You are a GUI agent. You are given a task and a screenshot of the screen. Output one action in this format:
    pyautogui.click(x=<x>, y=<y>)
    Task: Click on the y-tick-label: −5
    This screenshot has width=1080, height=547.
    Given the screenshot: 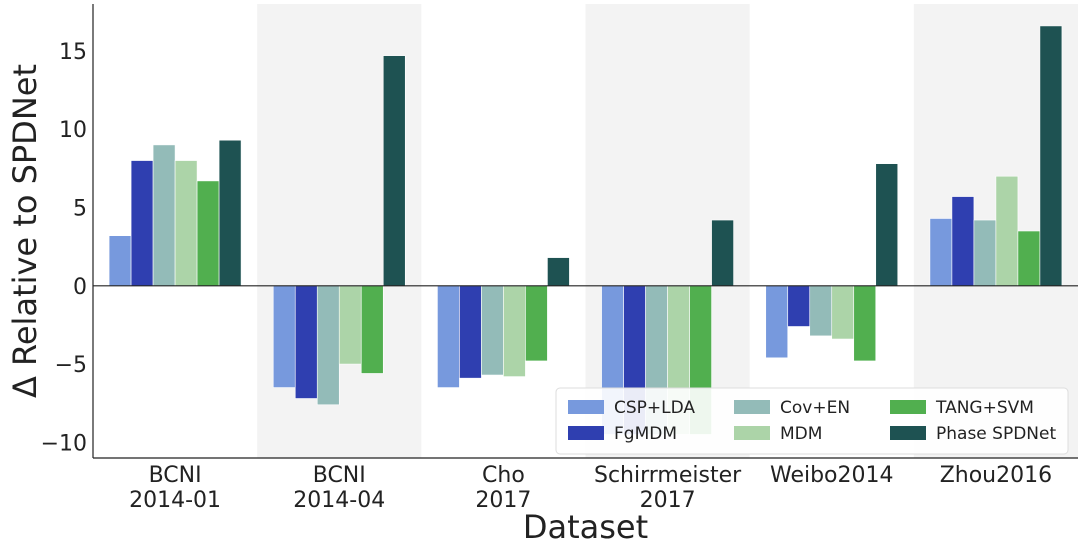 What is the action you would take?
    pyautogui.click(x=71, y=365)
    